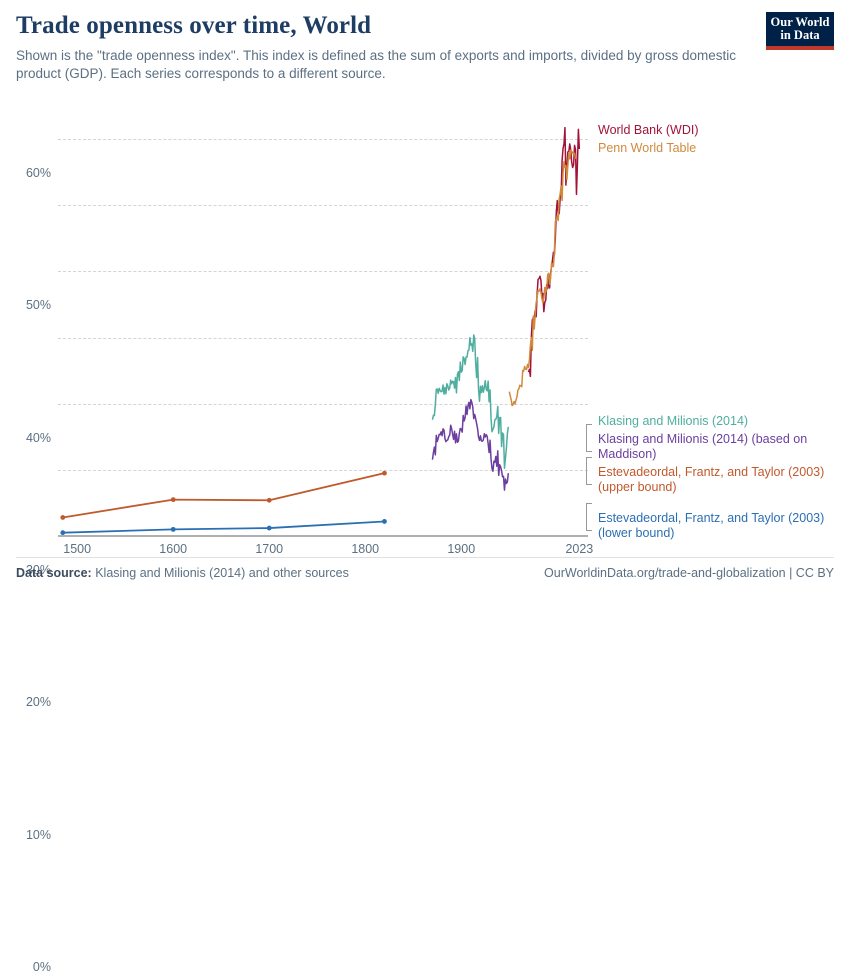  I want to click on x-axis-tick-label: 1500, so click(77, 549).